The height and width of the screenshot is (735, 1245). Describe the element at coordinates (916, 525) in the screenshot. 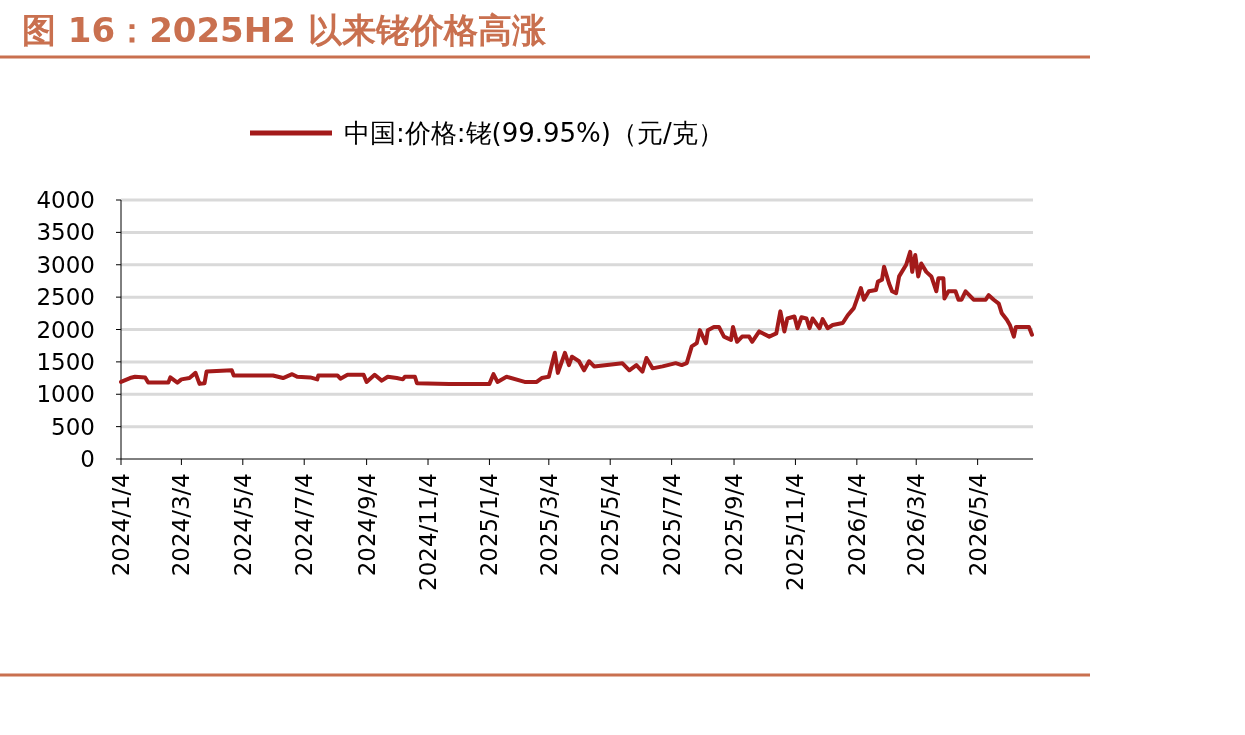

I see `x-tick-label: 2026/3/4` at that location.